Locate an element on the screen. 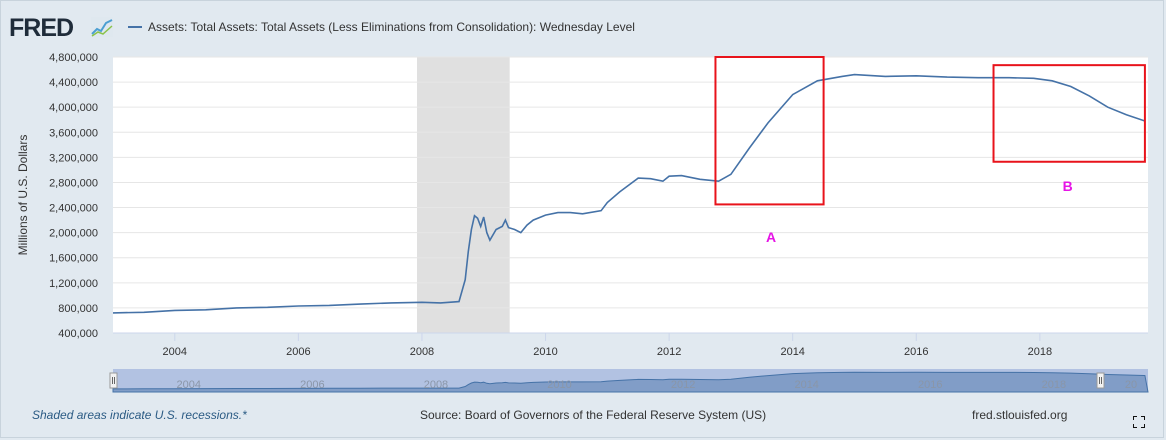 The width and height of the screenshot is (1166, 440). site-link: fred.stlouisfed.org is located at coordinates (1020, 415).